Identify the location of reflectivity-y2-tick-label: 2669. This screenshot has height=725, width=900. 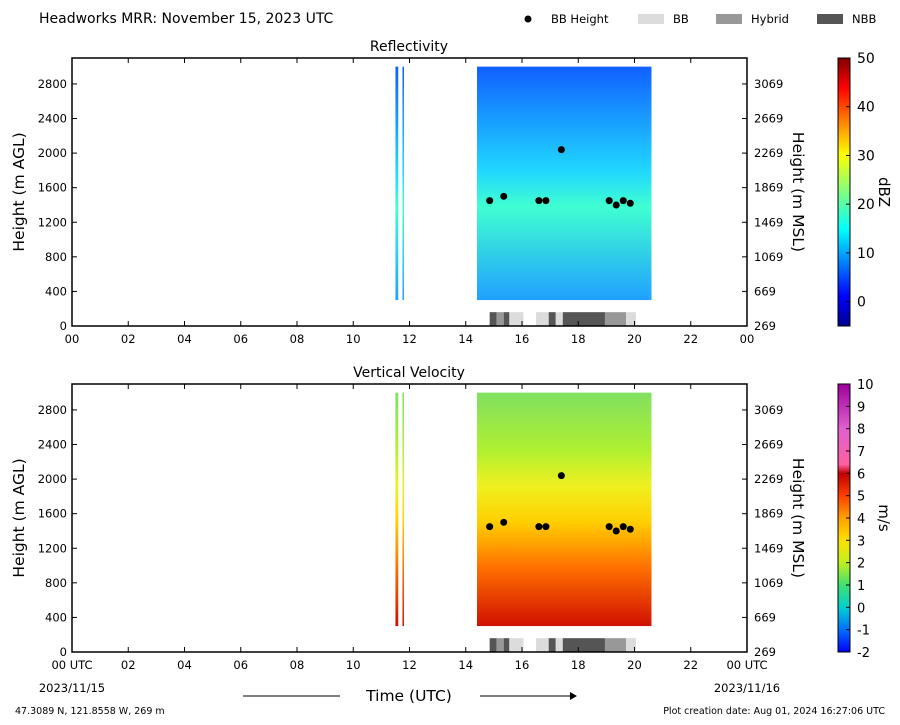
(768, 119).